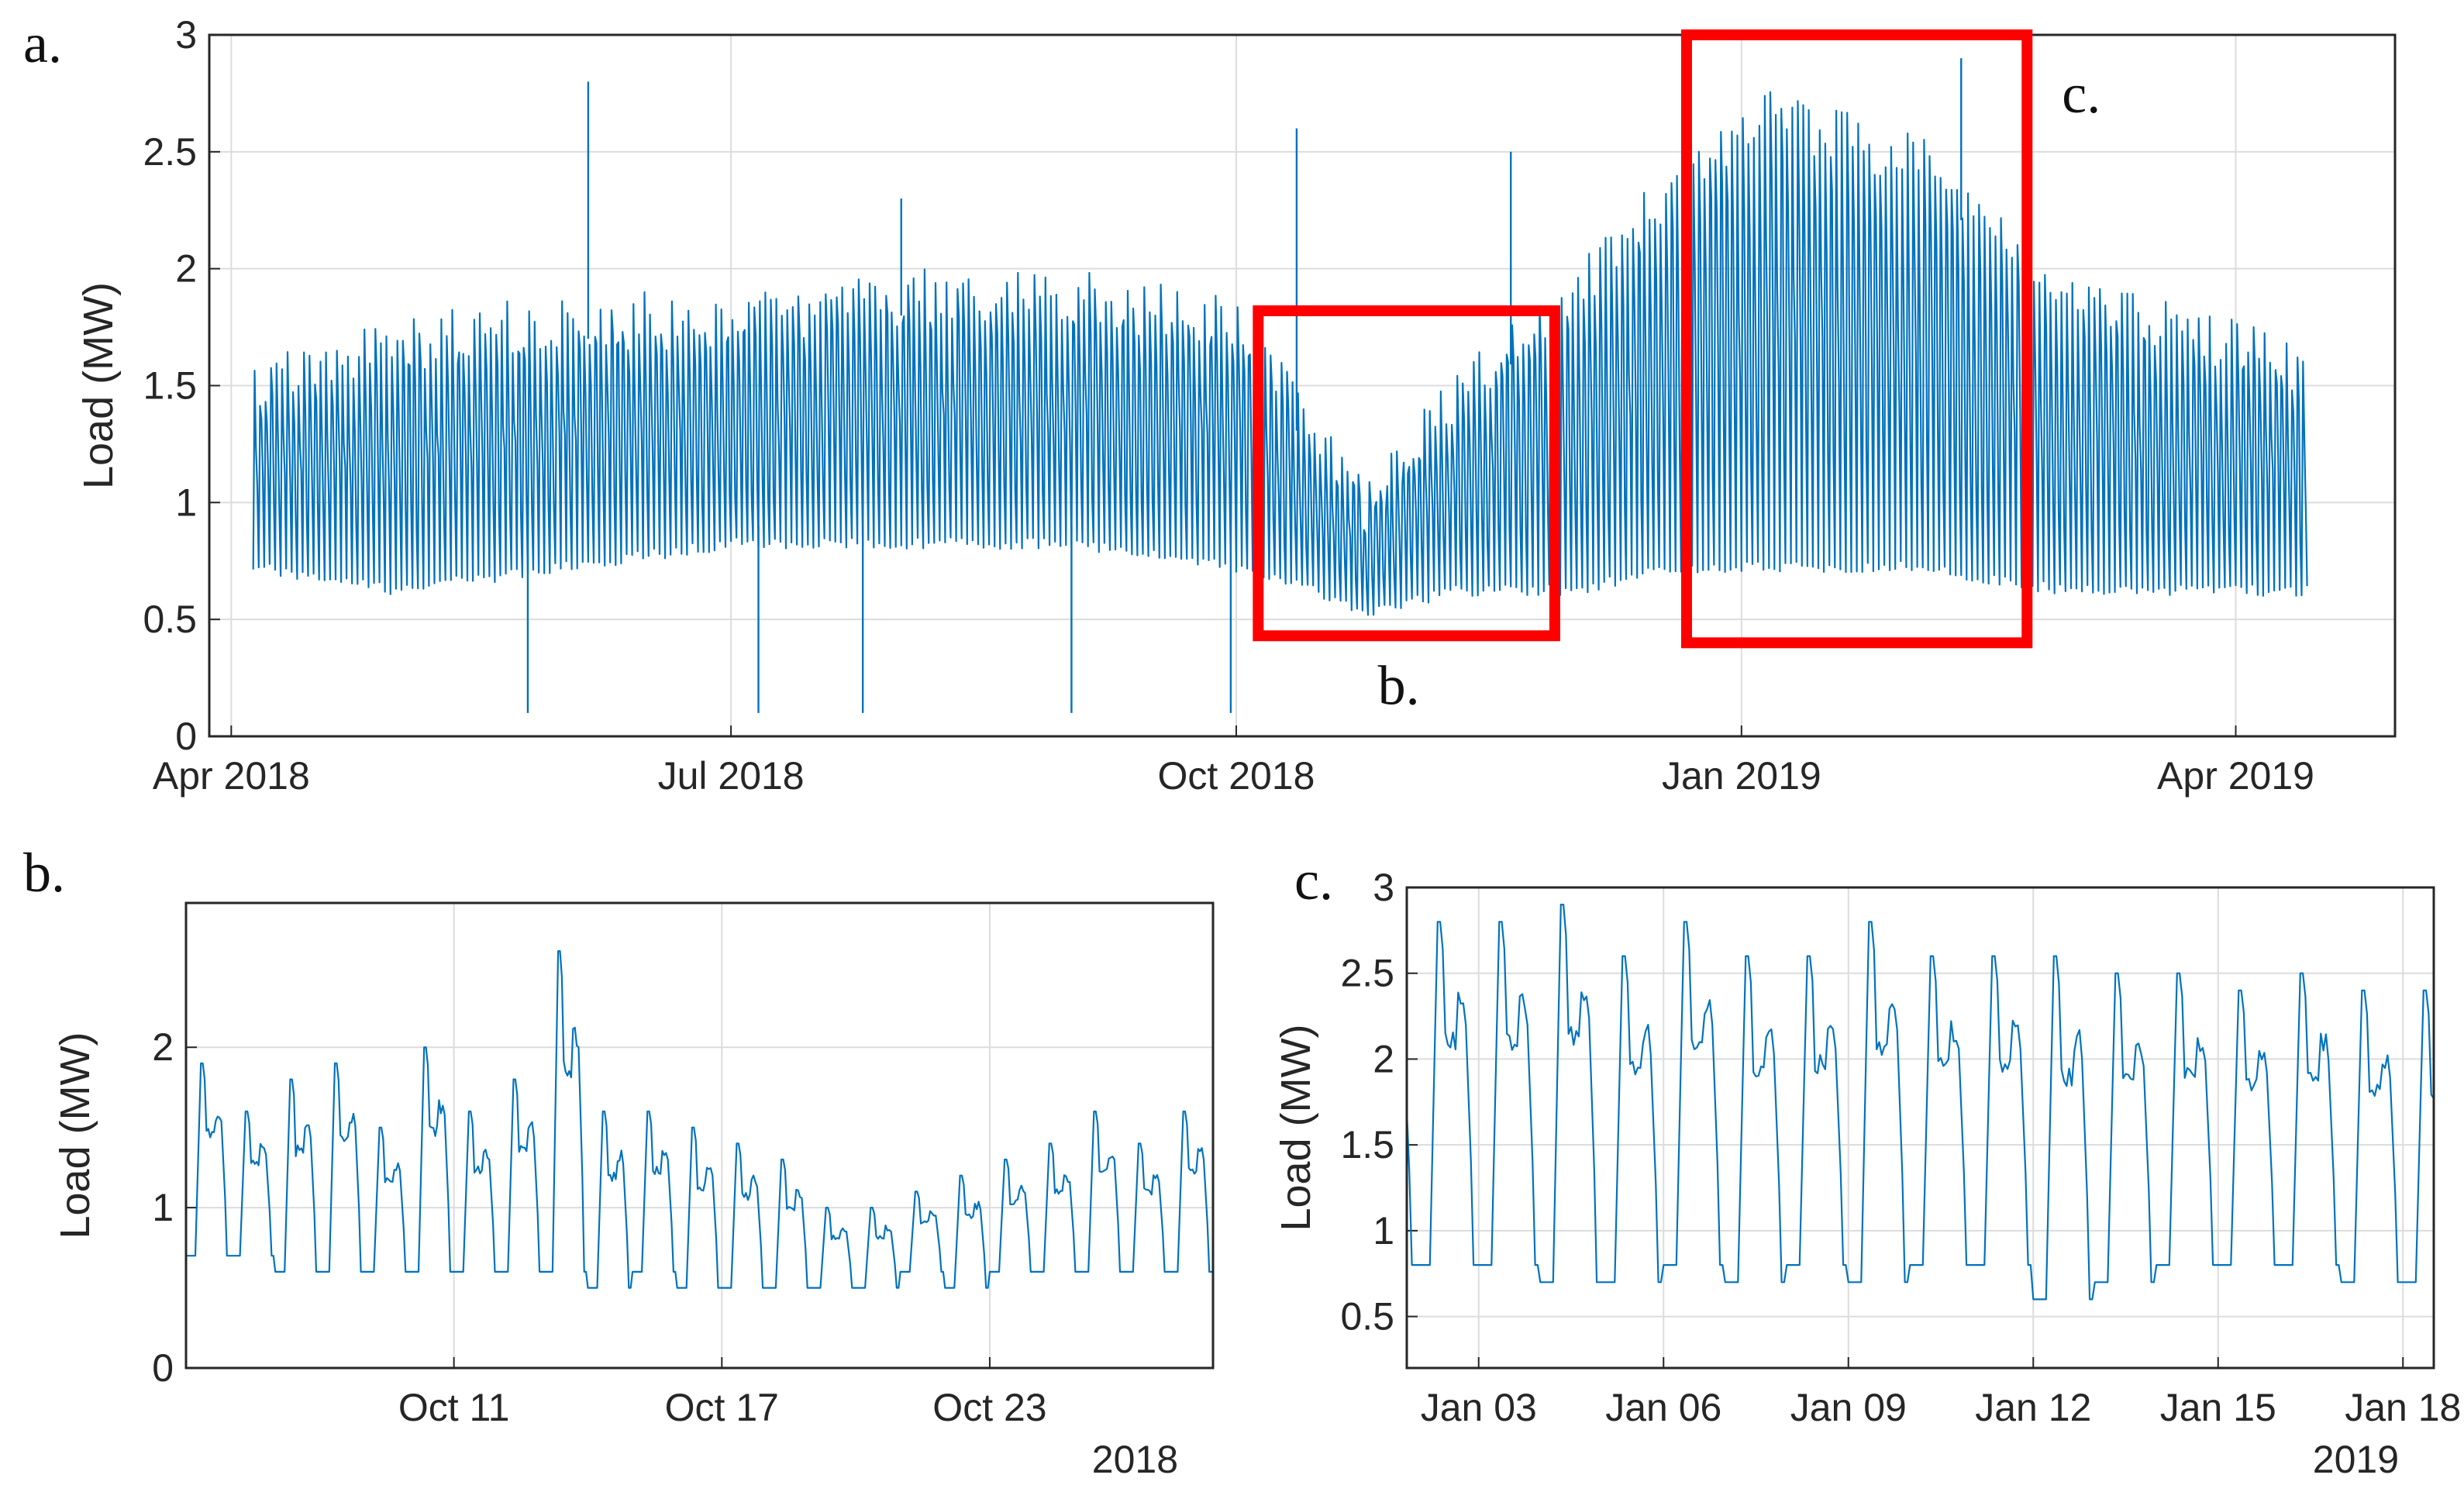 This screenshot has height=1492, width=2464. What do you see at coordinates (1367, 1317) in the screenshot?
I see `chart-c-ytick-label: 0.5` at bounding box center [1367, 1317].